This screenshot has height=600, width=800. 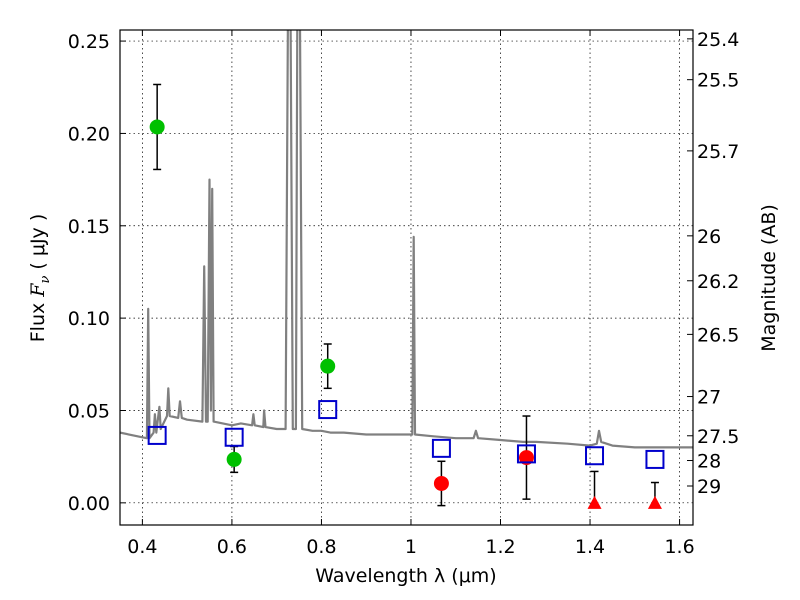 What do you see at coordinates (89, 134) in the screenshot?
I see `y-tick-label: 0.20` at bounding box center [89, 134].